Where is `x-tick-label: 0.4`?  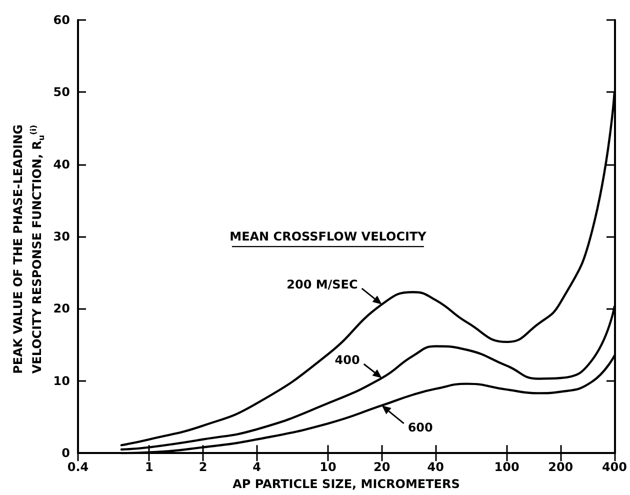 x-tick-label: 0.4 is located at coordinates (78, 467).